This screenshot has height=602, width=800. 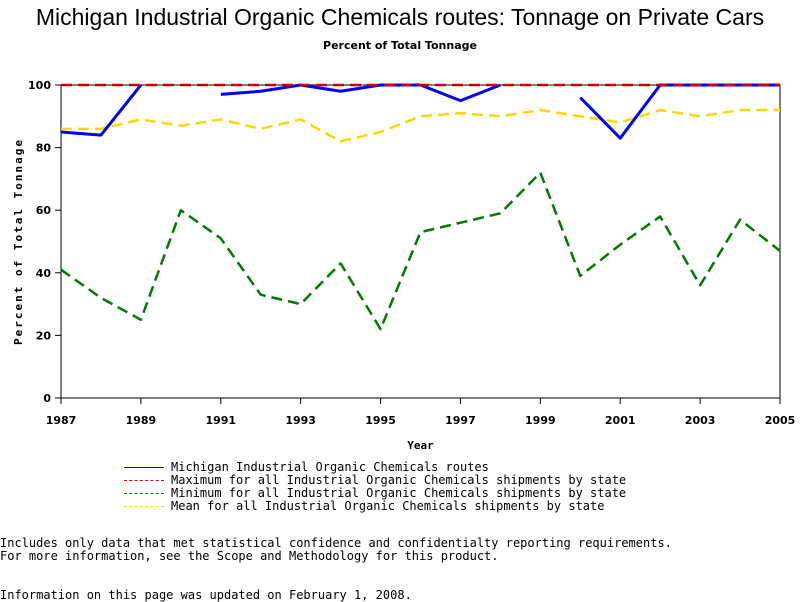 What do you see at coordinates (144, 493) in the screenshot?
I see `legend-swatch-minimum` at bounding box center [144, 493].